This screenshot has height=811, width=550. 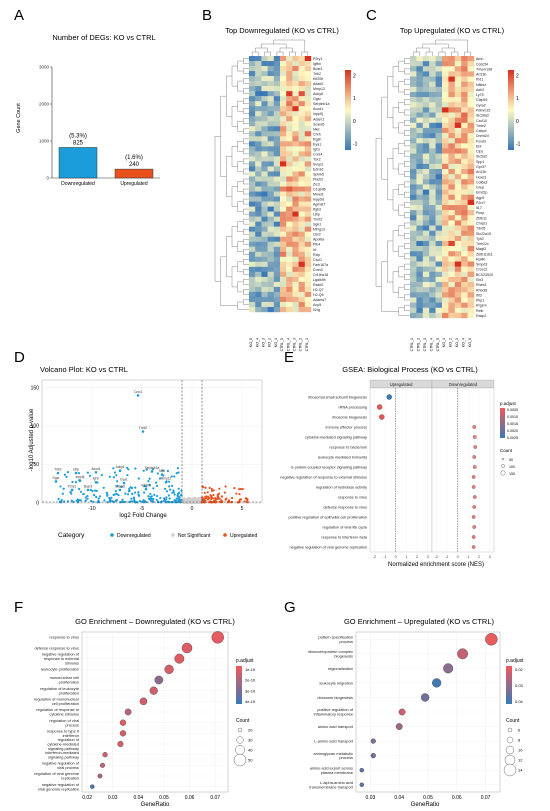 What do you see at coordinates (479, 557) in the screenshot?
I see `x-tick-label: 2` at bounding box center [479, 557].